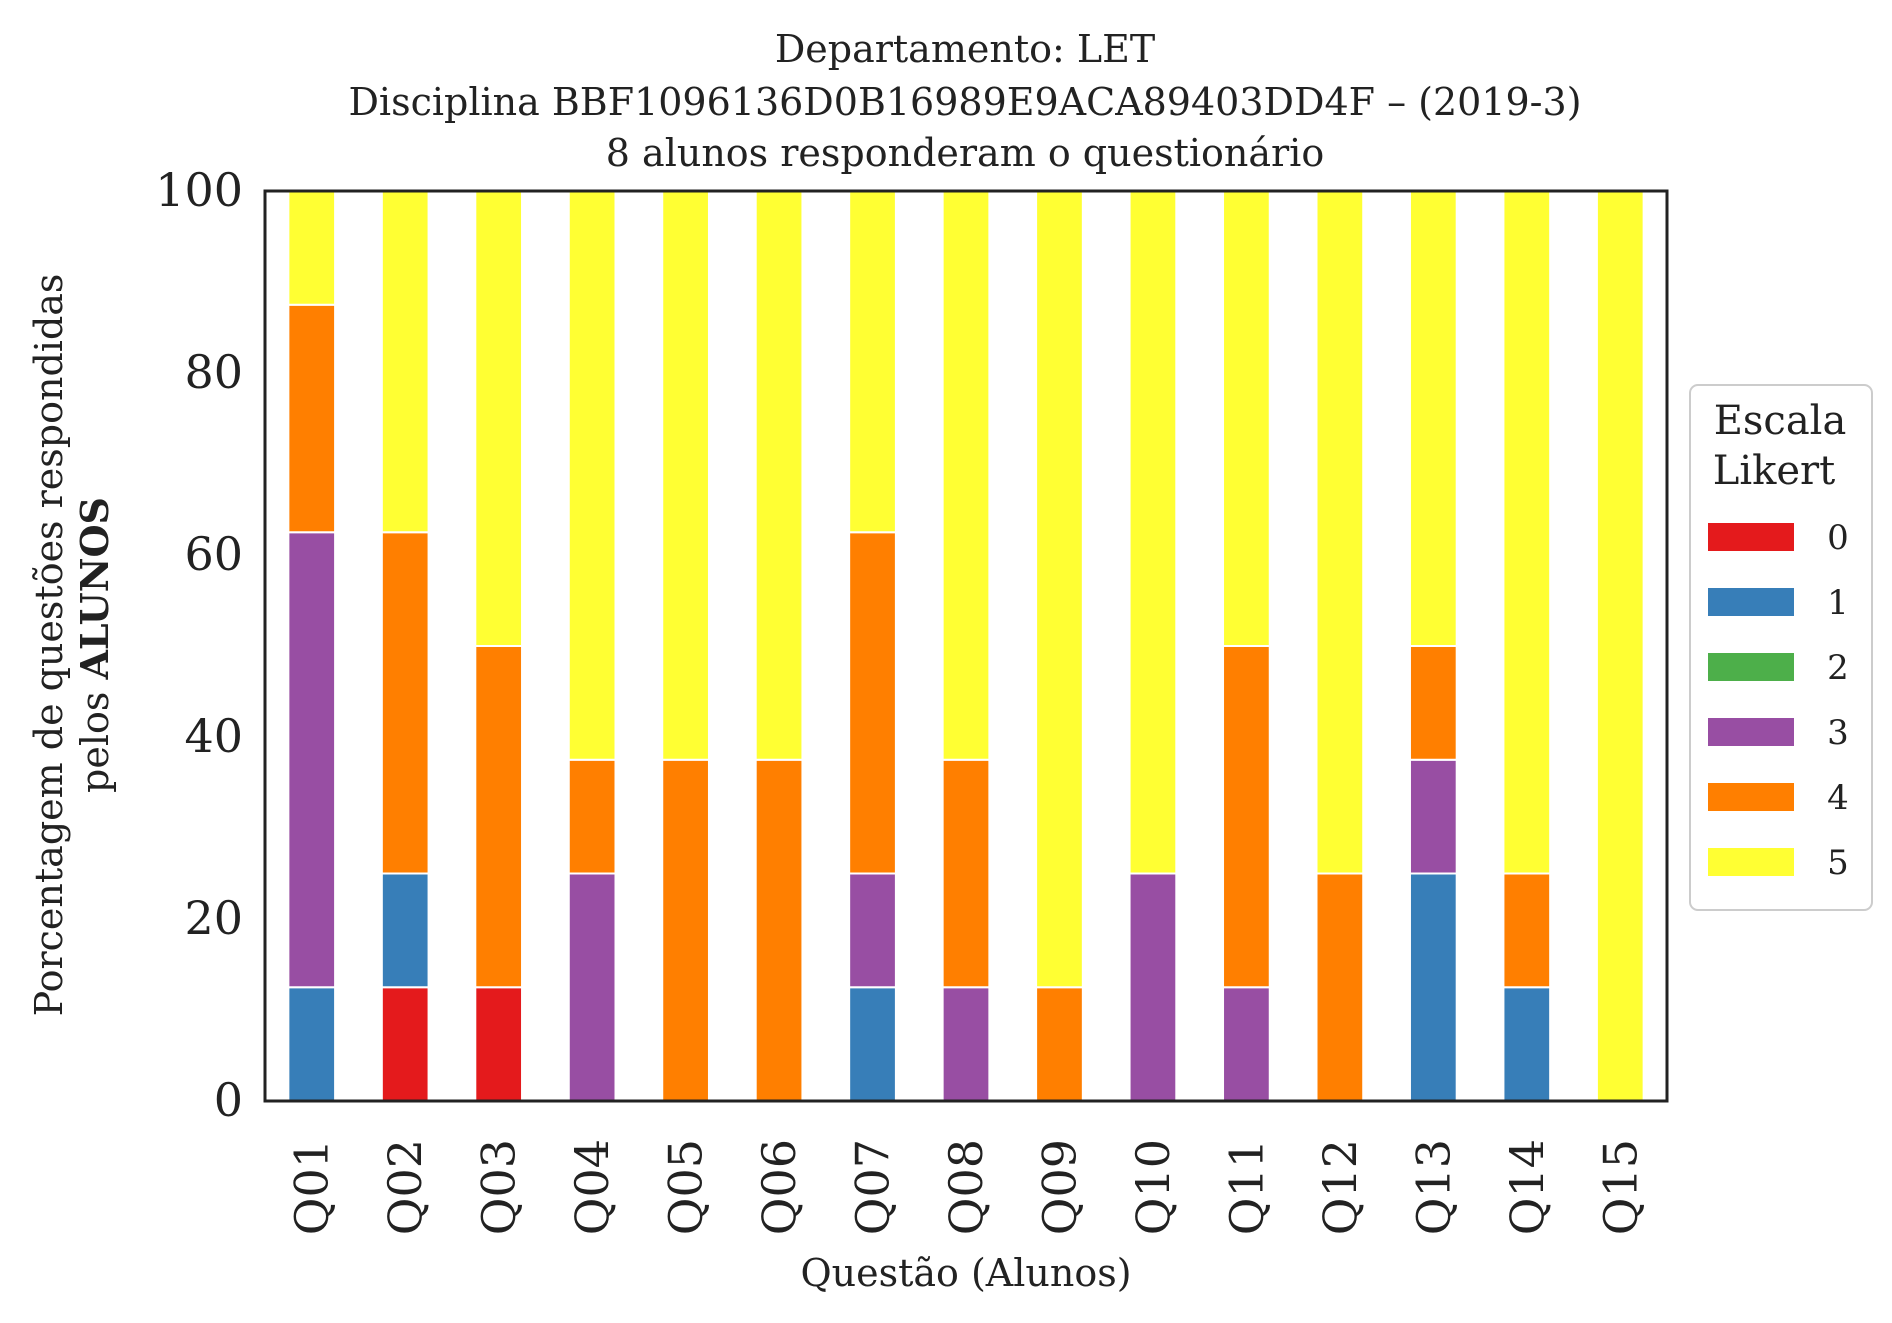 This screenshot has height=1323, width=1892. What do you see at coordinates (1527, 1187) in the screenshot?
I see `x-tick-label: Q14` at bounding box center [1527, 1187].